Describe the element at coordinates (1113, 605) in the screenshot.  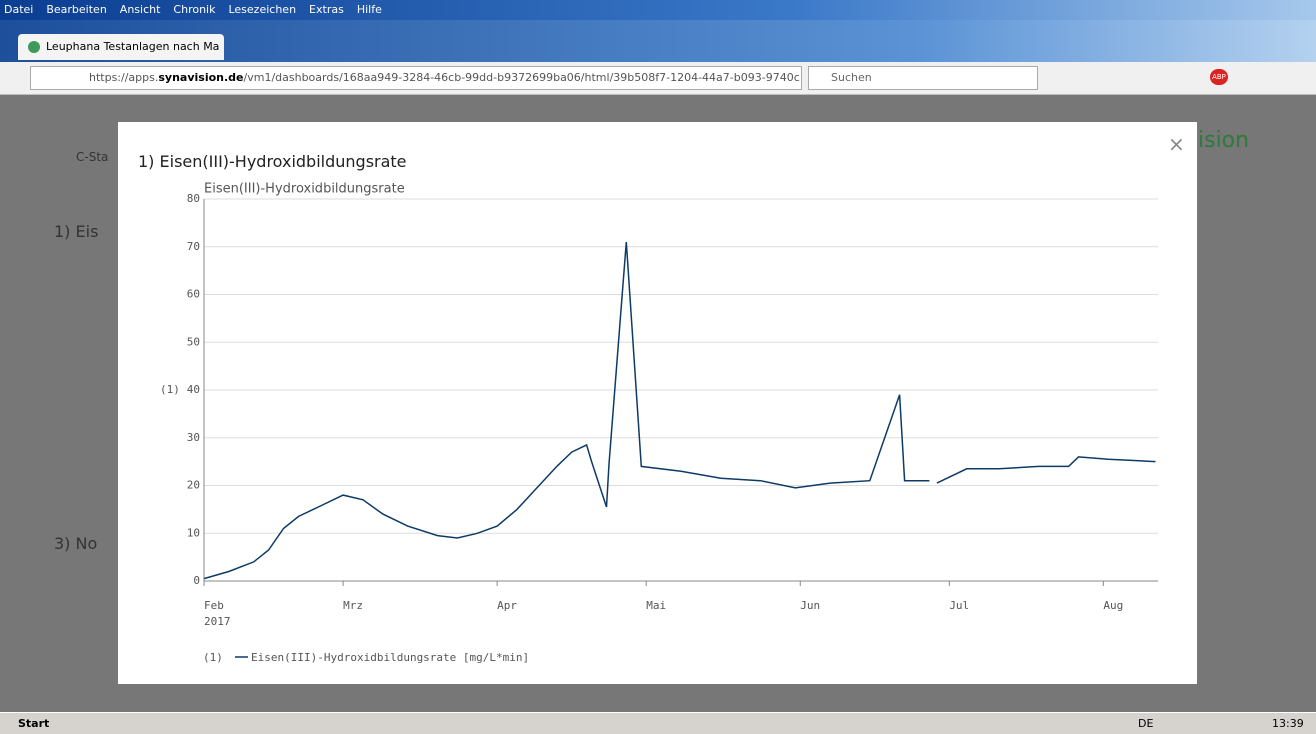
I see `x-tick-label: Aug` at that location.